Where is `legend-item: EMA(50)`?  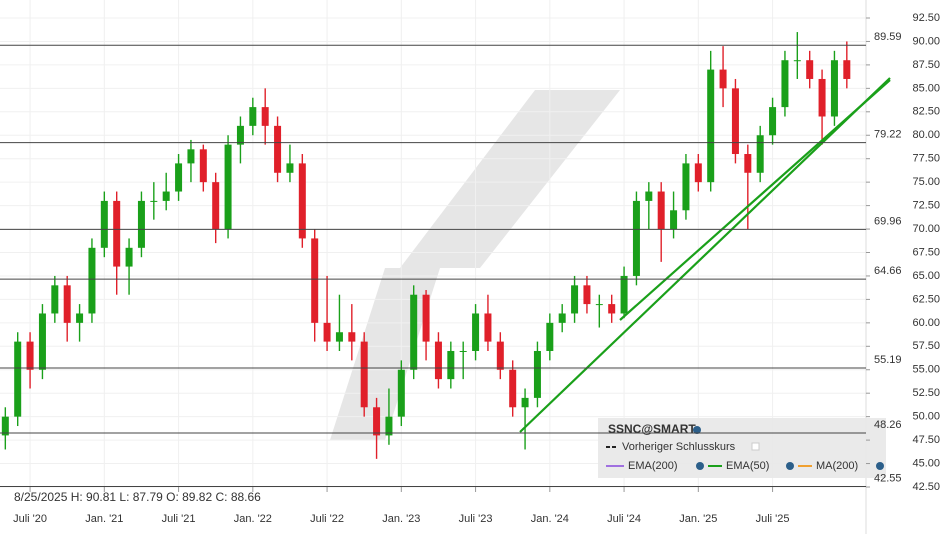
legend-item: EMA(50) is located at coordinates (747, 466).